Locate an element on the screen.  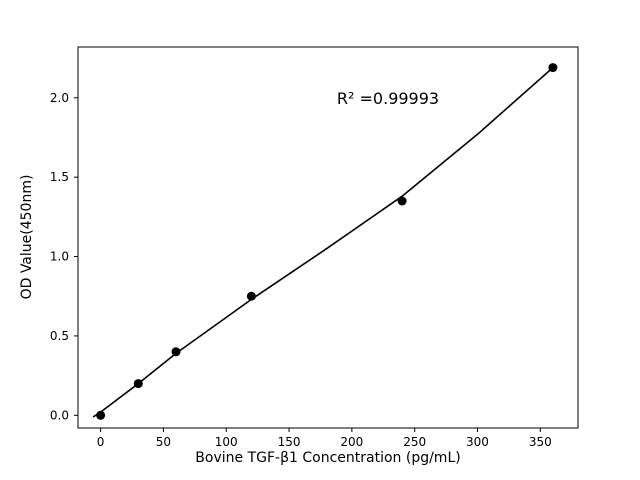
y-tick-label: 1.5 is located at coordinates (59, 177).